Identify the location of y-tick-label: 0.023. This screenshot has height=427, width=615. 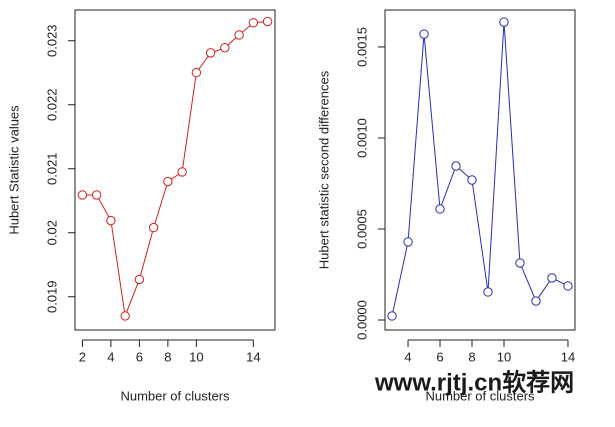
(51, 40).